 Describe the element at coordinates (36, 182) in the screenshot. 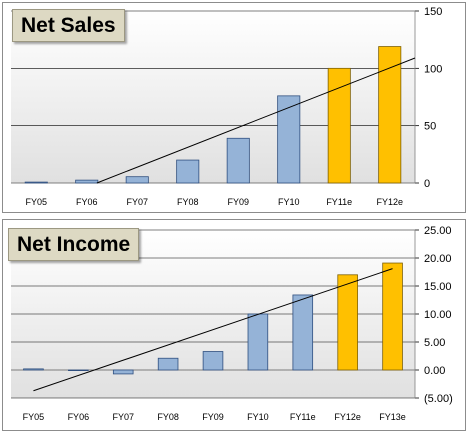

I see `net-sales-bar-fy05` at that location.